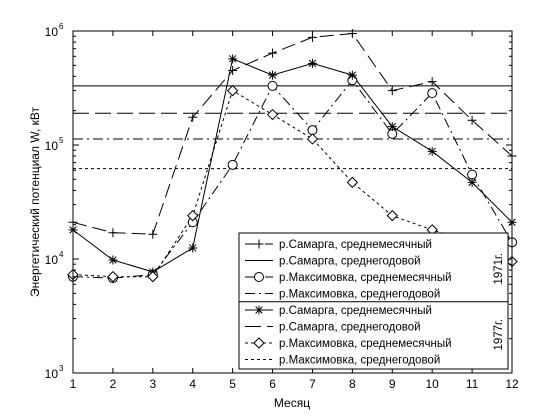 Image resolution: width=560 pixels, height=420 pixels. I want to click on x-axis-label: Месяц, so click(292, 403).